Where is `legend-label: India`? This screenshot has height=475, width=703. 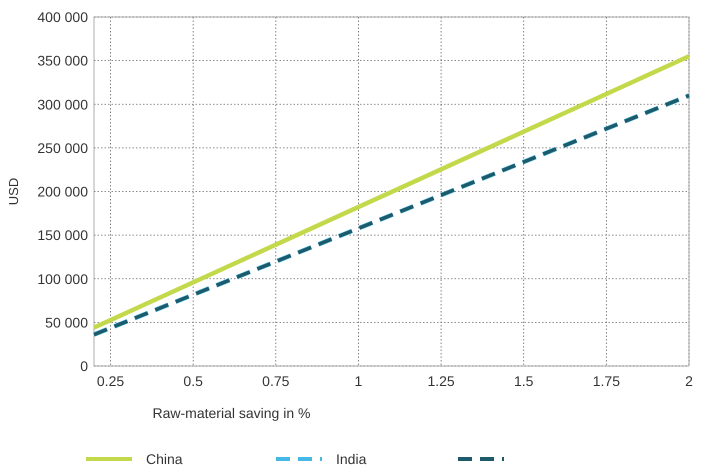 legend-label: India is located at coordinates (351, 459).